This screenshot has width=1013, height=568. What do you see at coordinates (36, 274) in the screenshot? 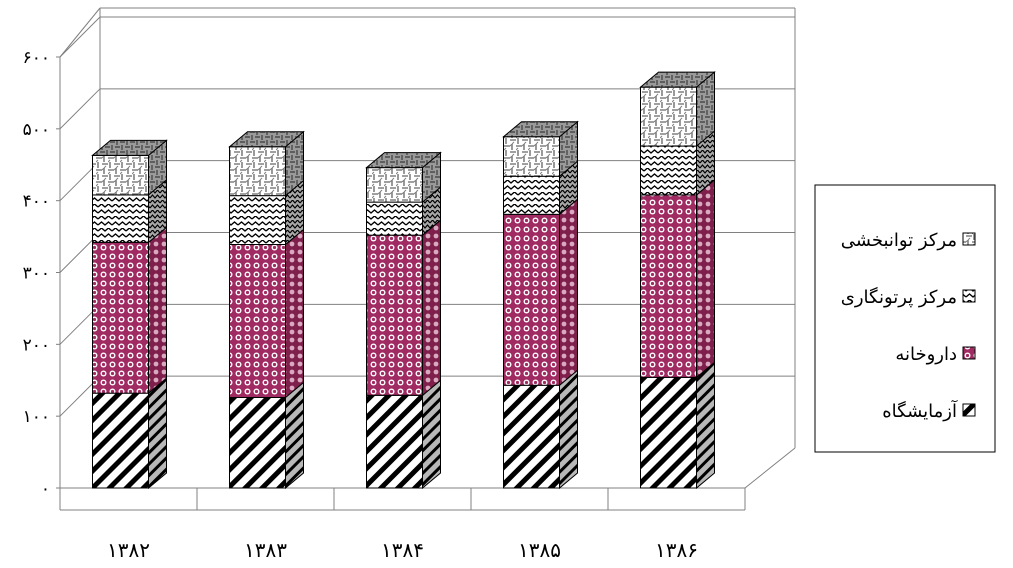
I see `y-tick-label: ۳۰۰` at bounding box center [36, 274].